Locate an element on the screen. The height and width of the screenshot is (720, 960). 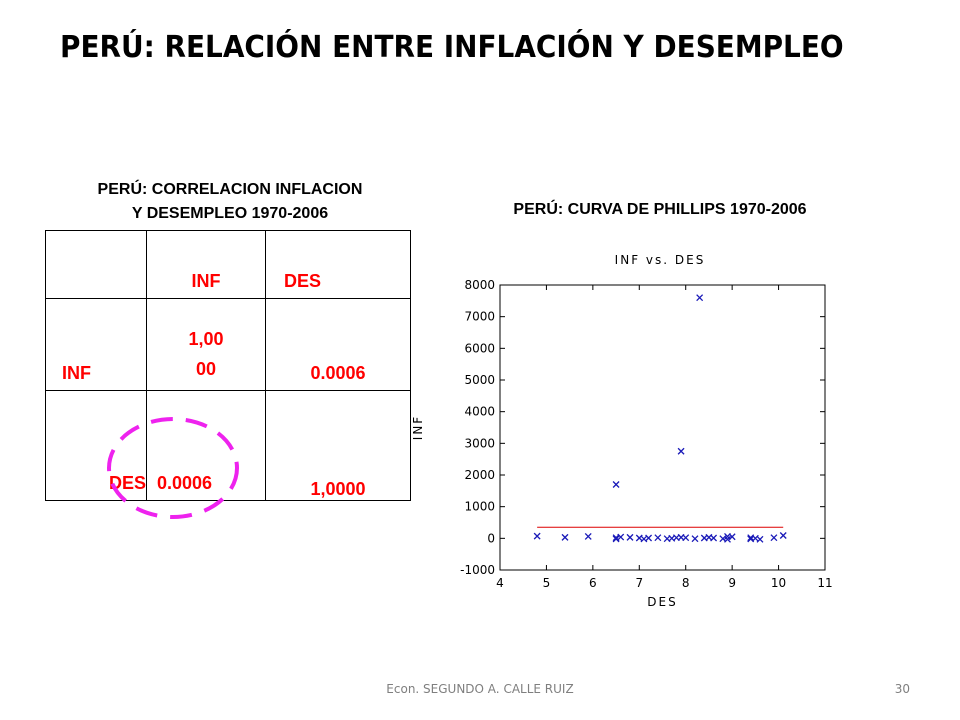
chart-title: INF vs. DES is located at coordinates (660, 260).